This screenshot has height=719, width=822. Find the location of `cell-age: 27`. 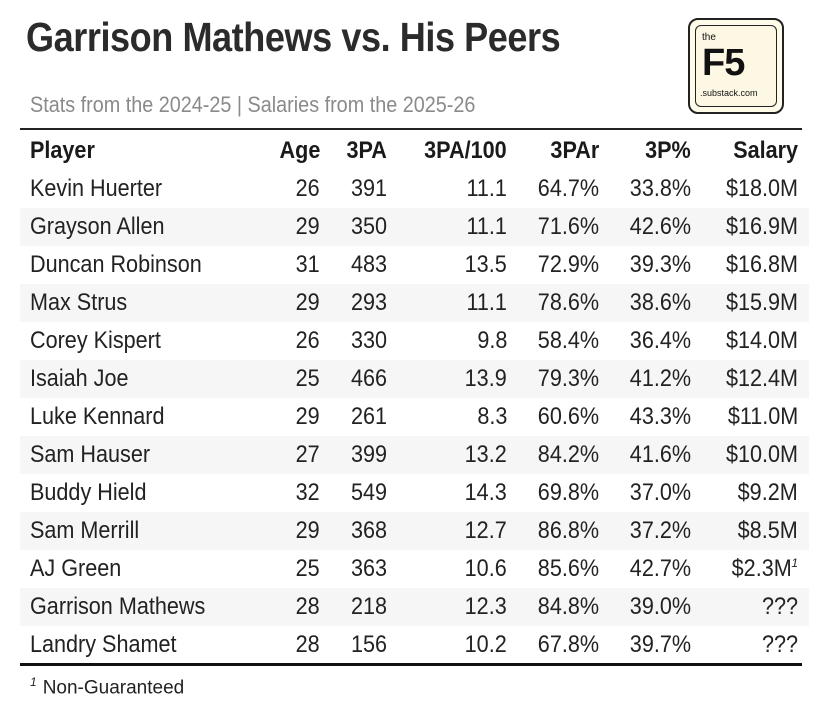

cell-age: 27 is located at coordinates (285, 455).